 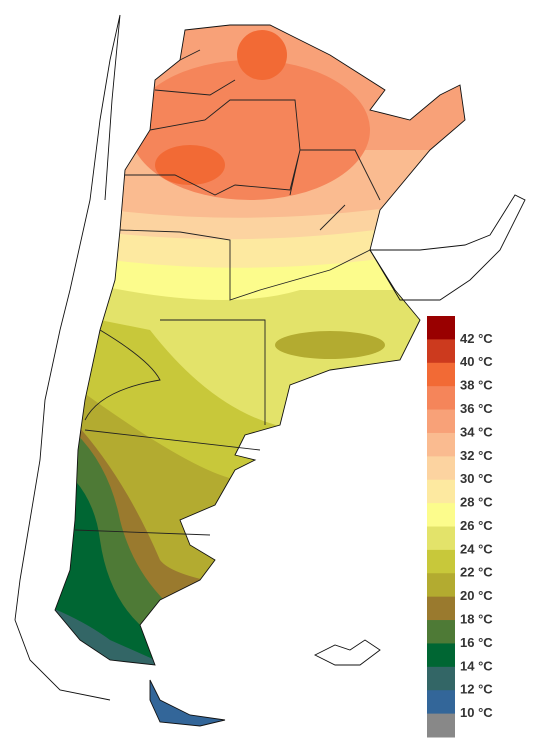 I want to click on legend-label: 30 °C, so click(x=476, y=478).